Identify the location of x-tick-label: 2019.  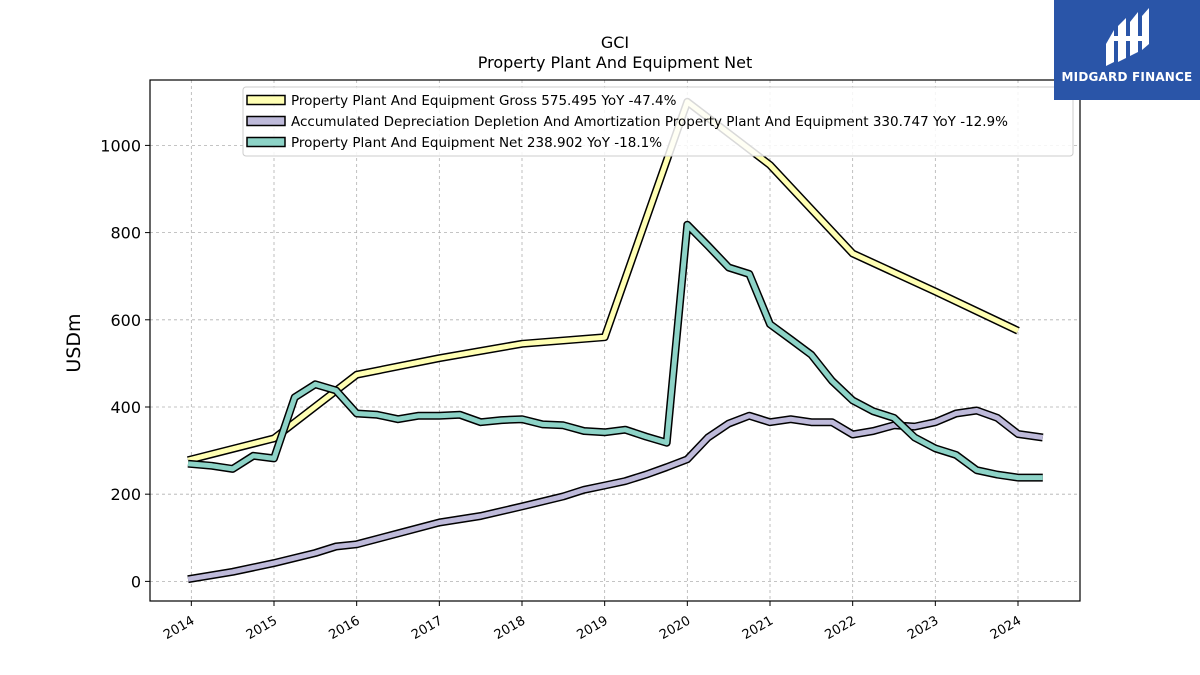
(593, 628).